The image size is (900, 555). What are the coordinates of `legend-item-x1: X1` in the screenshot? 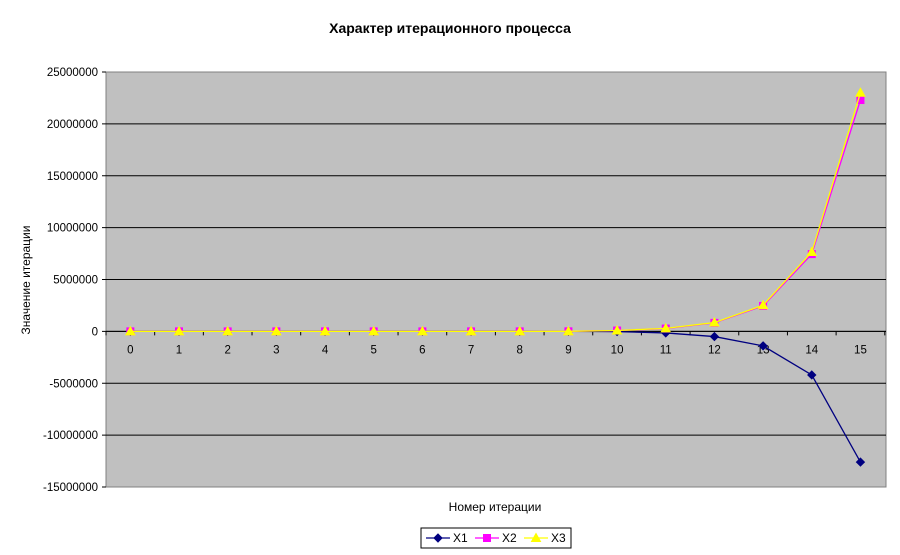 It's located at (447, 538).